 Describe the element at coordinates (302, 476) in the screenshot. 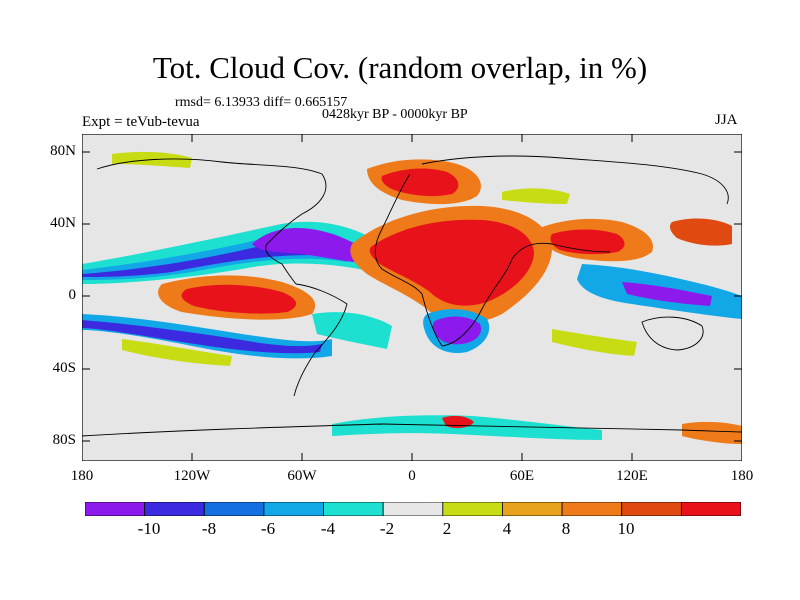

I see `lon-label-60w: 60W` at that location.